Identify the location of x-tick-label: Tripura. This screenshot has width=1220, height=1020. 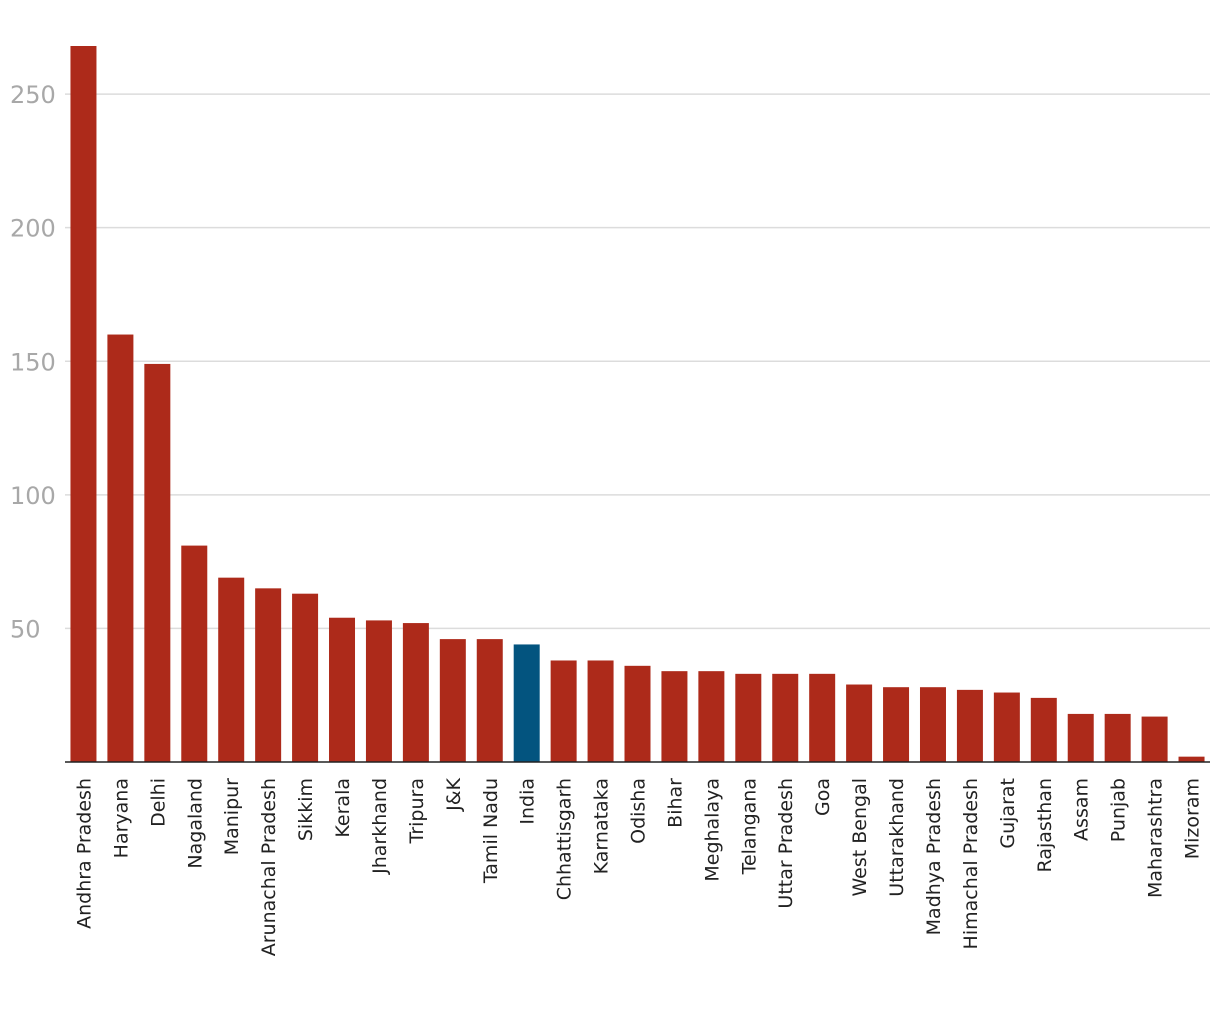
(417, 811).